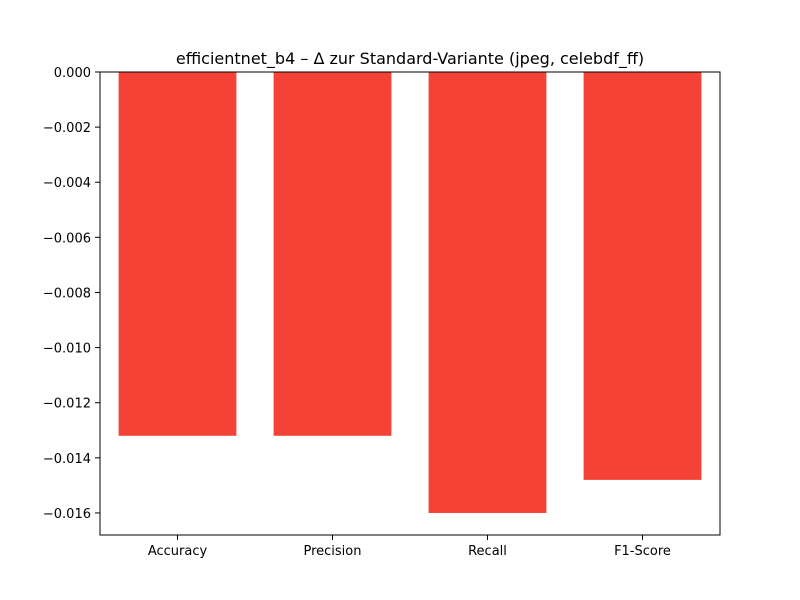  Describe the element at coordinates (67, 404) in the screenshot. I see `y-tick-label: −0.012` at that location.